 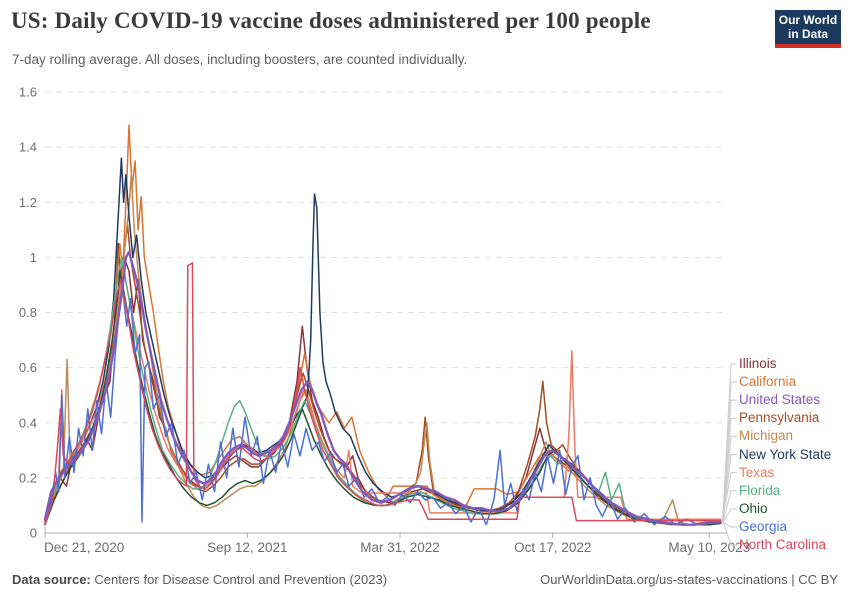 I want to click on legend-item-new-york-state: New York State, so click(x=785, y=454).